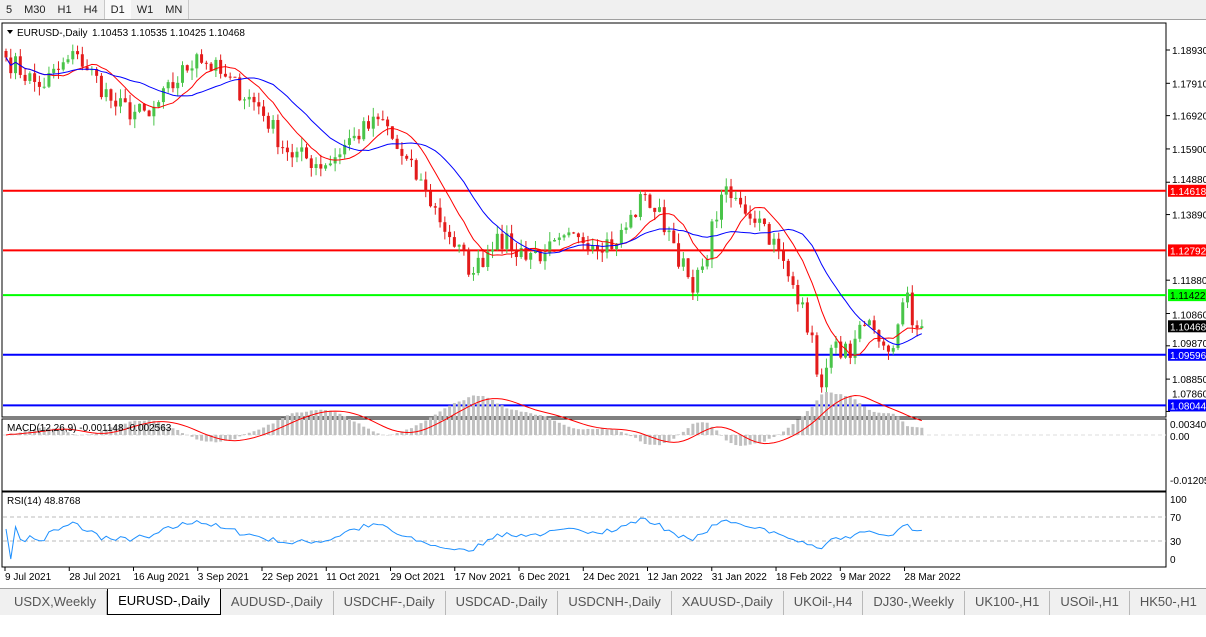  Describe the element at coordinates (728, 603) in the screenshot. I see `chart-tab: XAUUSD-,Daily` at that location.